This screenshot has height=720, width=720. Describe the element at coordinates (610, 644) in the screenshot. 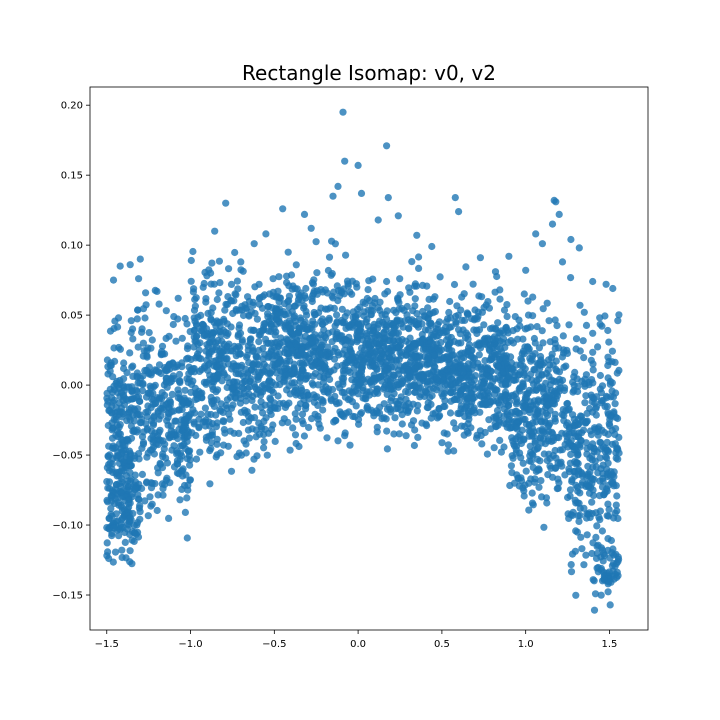

I see `x-tick-label: 1.5` at that location.